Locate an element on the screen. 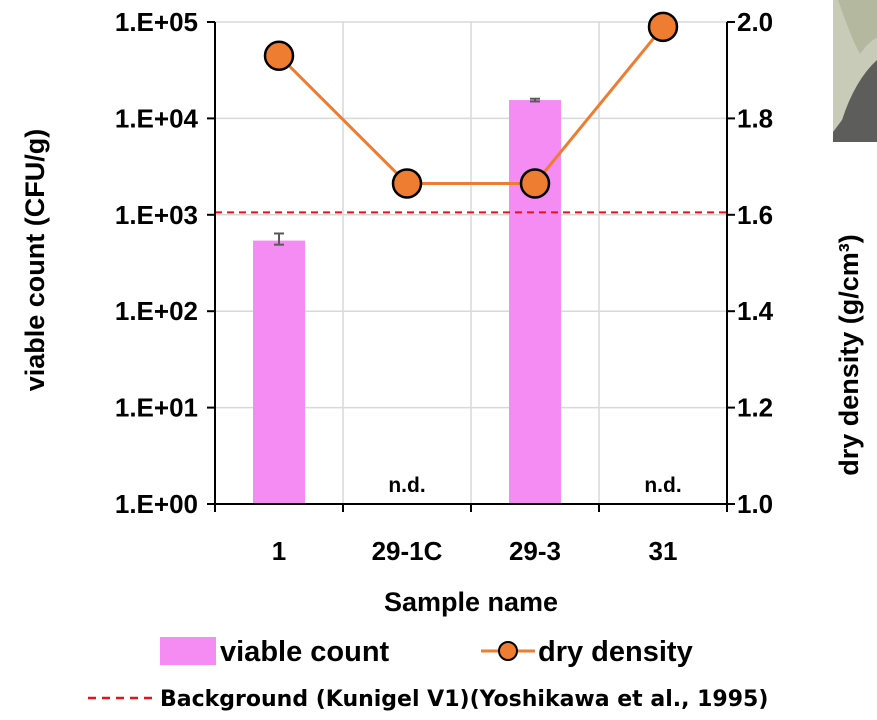 This screenshot has width=877, height=720. nd-label-31: n.d. is located at coordinates (662, 485).